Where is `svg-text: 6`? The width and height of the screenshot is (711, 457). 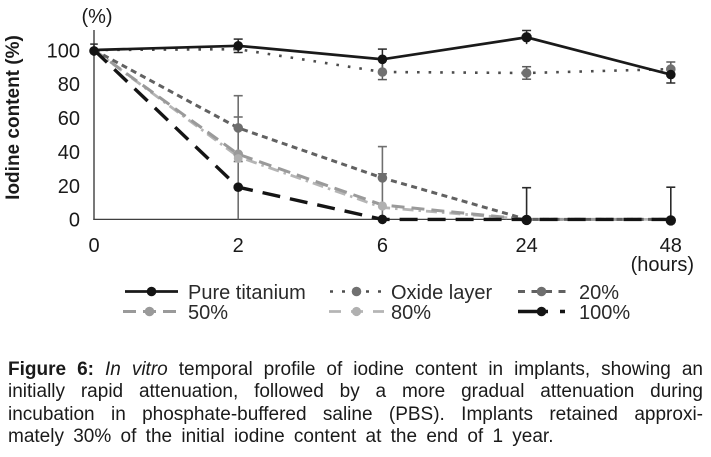 svg-text: 6 is located at coordinates (382, 246).